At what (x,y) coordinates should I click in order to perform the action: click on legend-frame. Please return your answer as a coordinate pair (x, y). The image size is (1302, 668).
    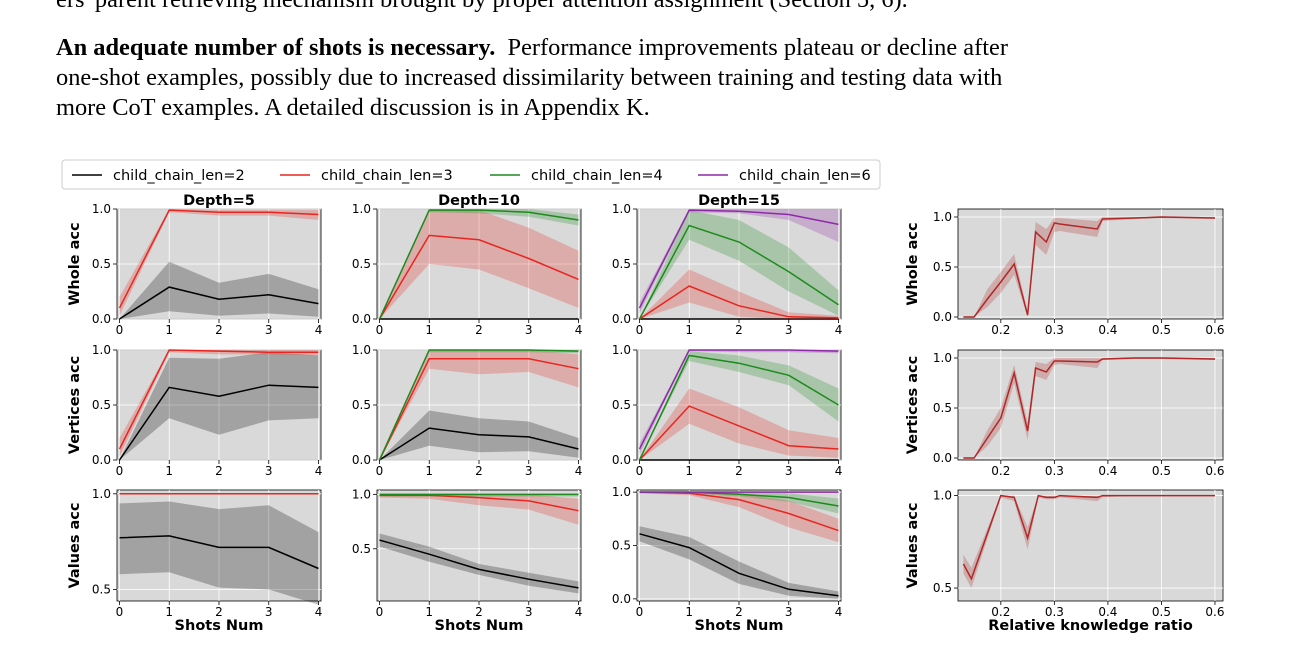
    Looking at the image, I should click on (471, 174).